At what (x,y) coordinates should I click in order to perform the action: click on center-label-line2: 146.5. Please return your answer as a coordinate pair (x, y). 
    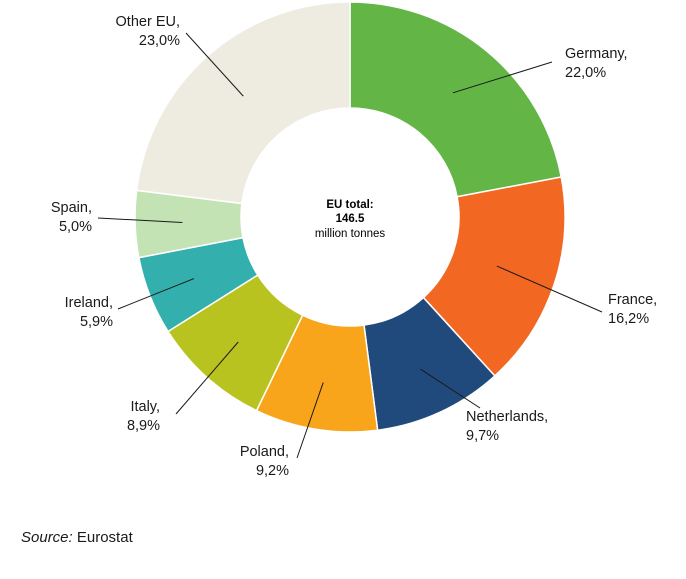
    Looking at the image, I should click on (350, 219).